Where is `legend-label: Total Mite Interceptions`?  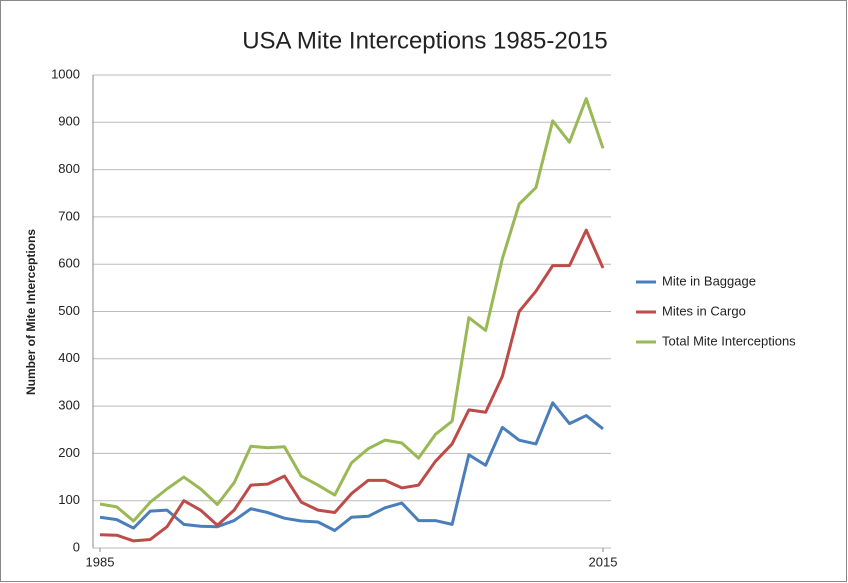 legend-label: Total Mite Interceptions is located at coordinates (729, 340).